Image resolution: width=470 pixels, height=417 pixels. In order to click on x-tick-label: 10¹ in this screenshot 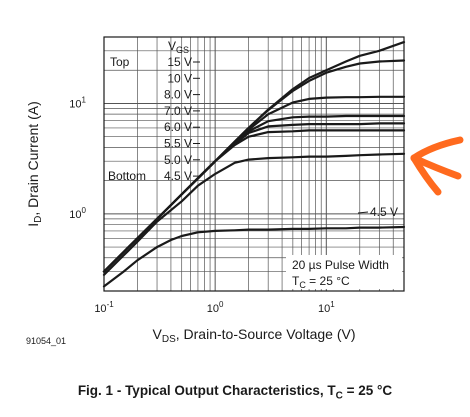, I will do `click(326, 307)`.